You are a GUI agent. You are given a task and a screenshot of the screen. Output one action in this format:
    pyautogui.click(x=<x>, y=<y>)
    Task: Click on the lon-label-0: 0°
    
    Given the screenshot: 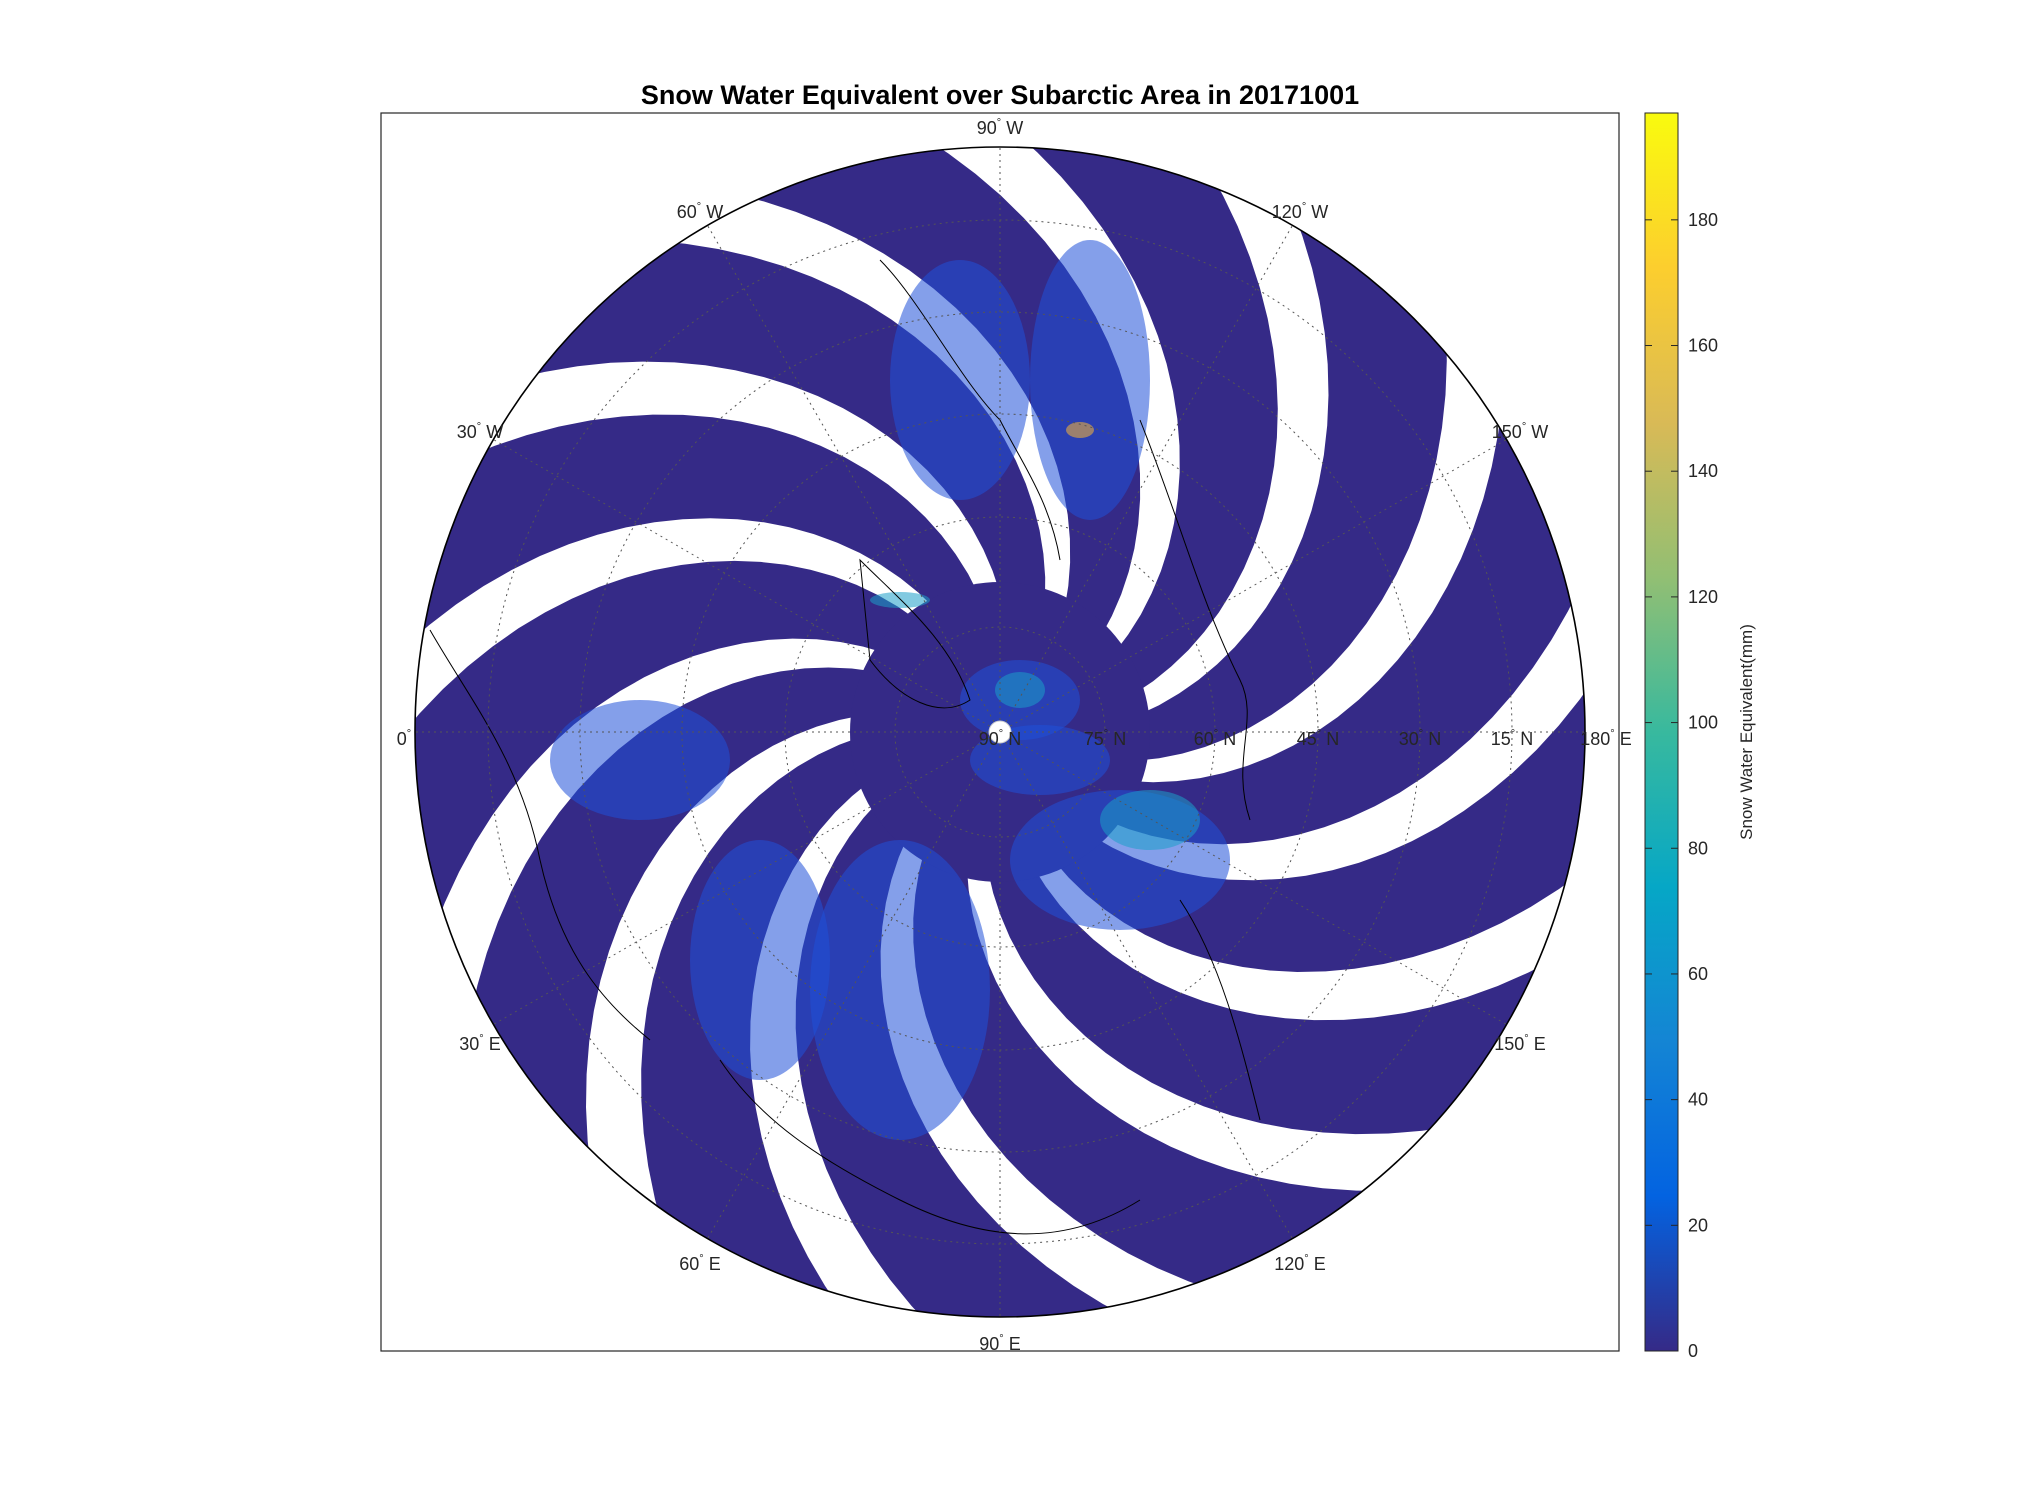 What is the action you would take?
    pyautogui.click(x=404, y=738)
    